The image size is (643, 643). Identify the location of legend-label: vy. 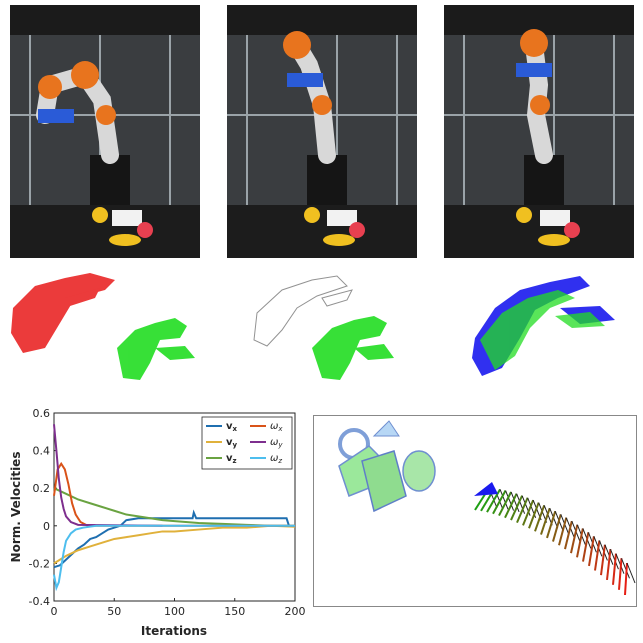
(232, 443).